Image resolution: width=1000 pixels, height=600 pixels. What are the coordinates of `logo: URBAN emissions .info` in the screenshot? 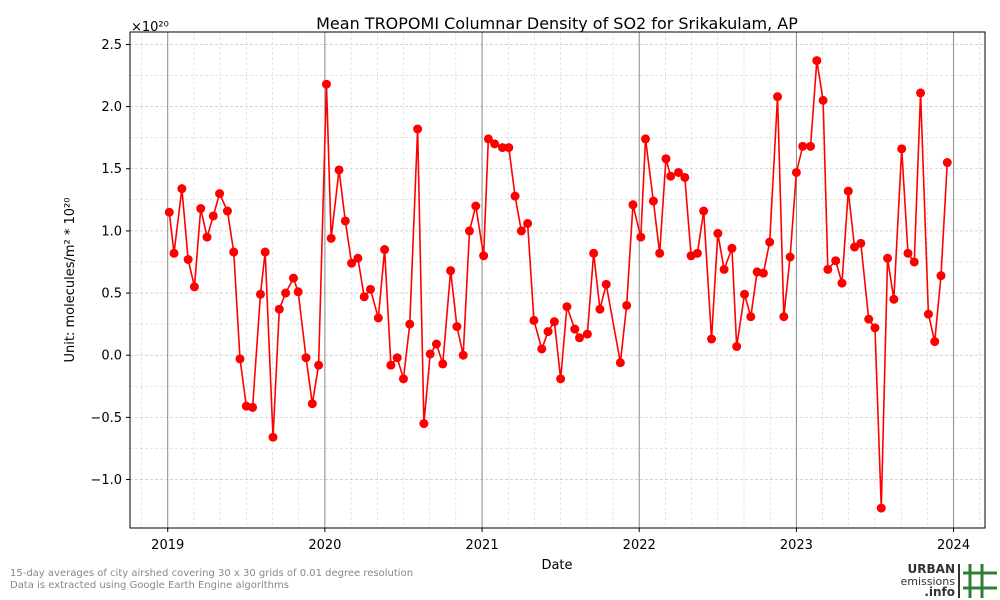 It's located at (949, 580).